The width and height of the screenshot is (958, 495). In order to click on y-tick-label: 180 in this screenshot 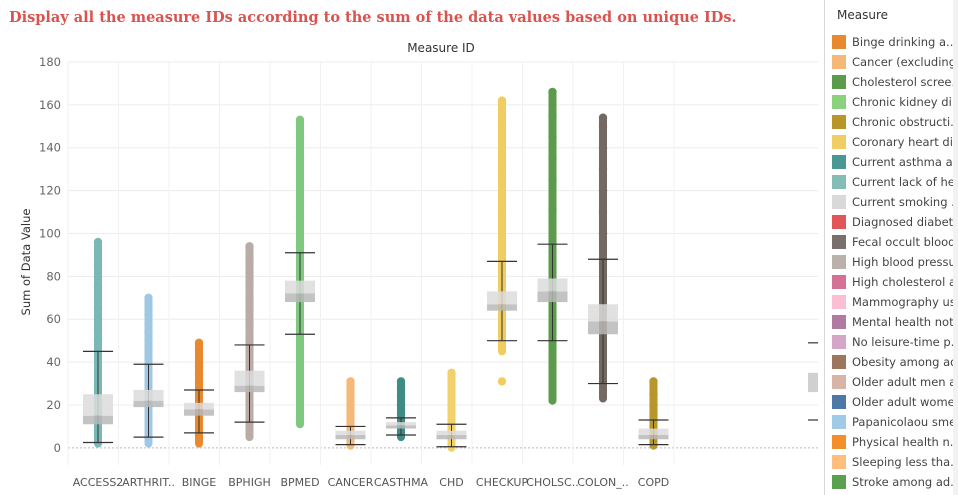, I will do `click(50, 62)`.